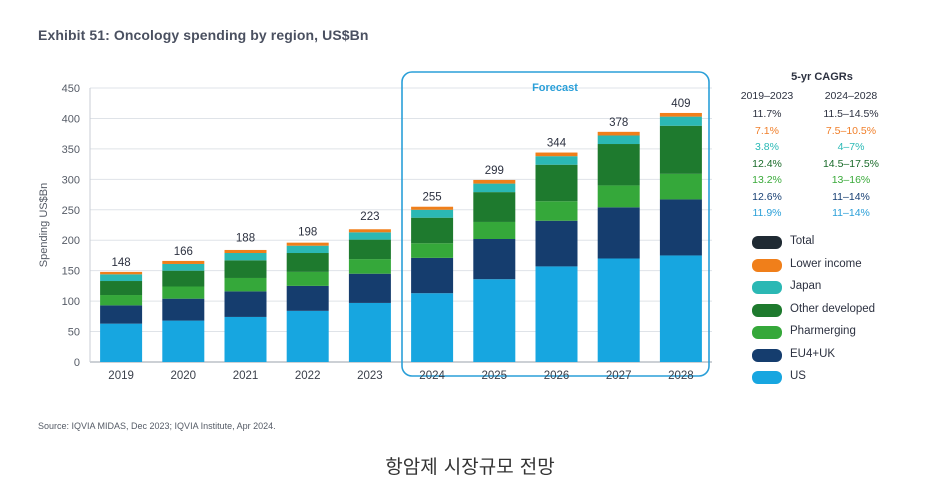 Image resolution: width=940 pixels, height=493 pixels. I want to click on y-tick-label: 100, so click(71, 302).